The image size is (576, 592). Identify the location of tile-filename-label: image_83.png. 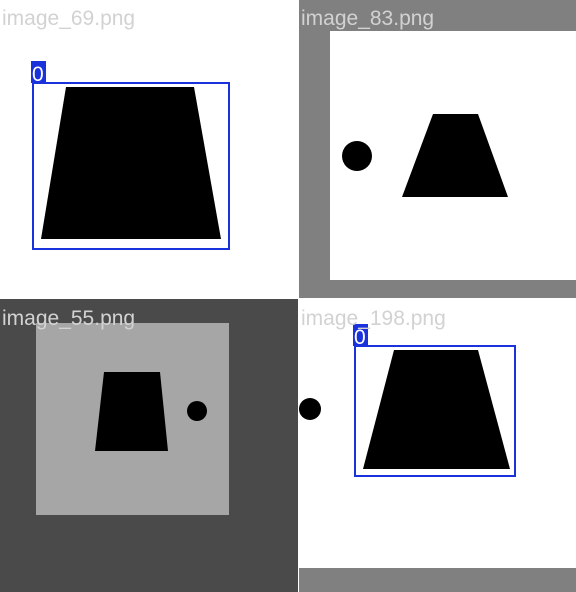
(367, 18).